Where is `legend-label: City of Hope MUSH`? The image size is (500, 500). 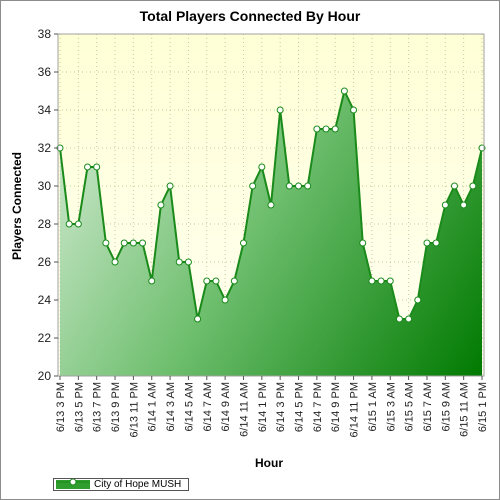
legend-label: City of Hope MUSH is located at coordinates (138, 484).